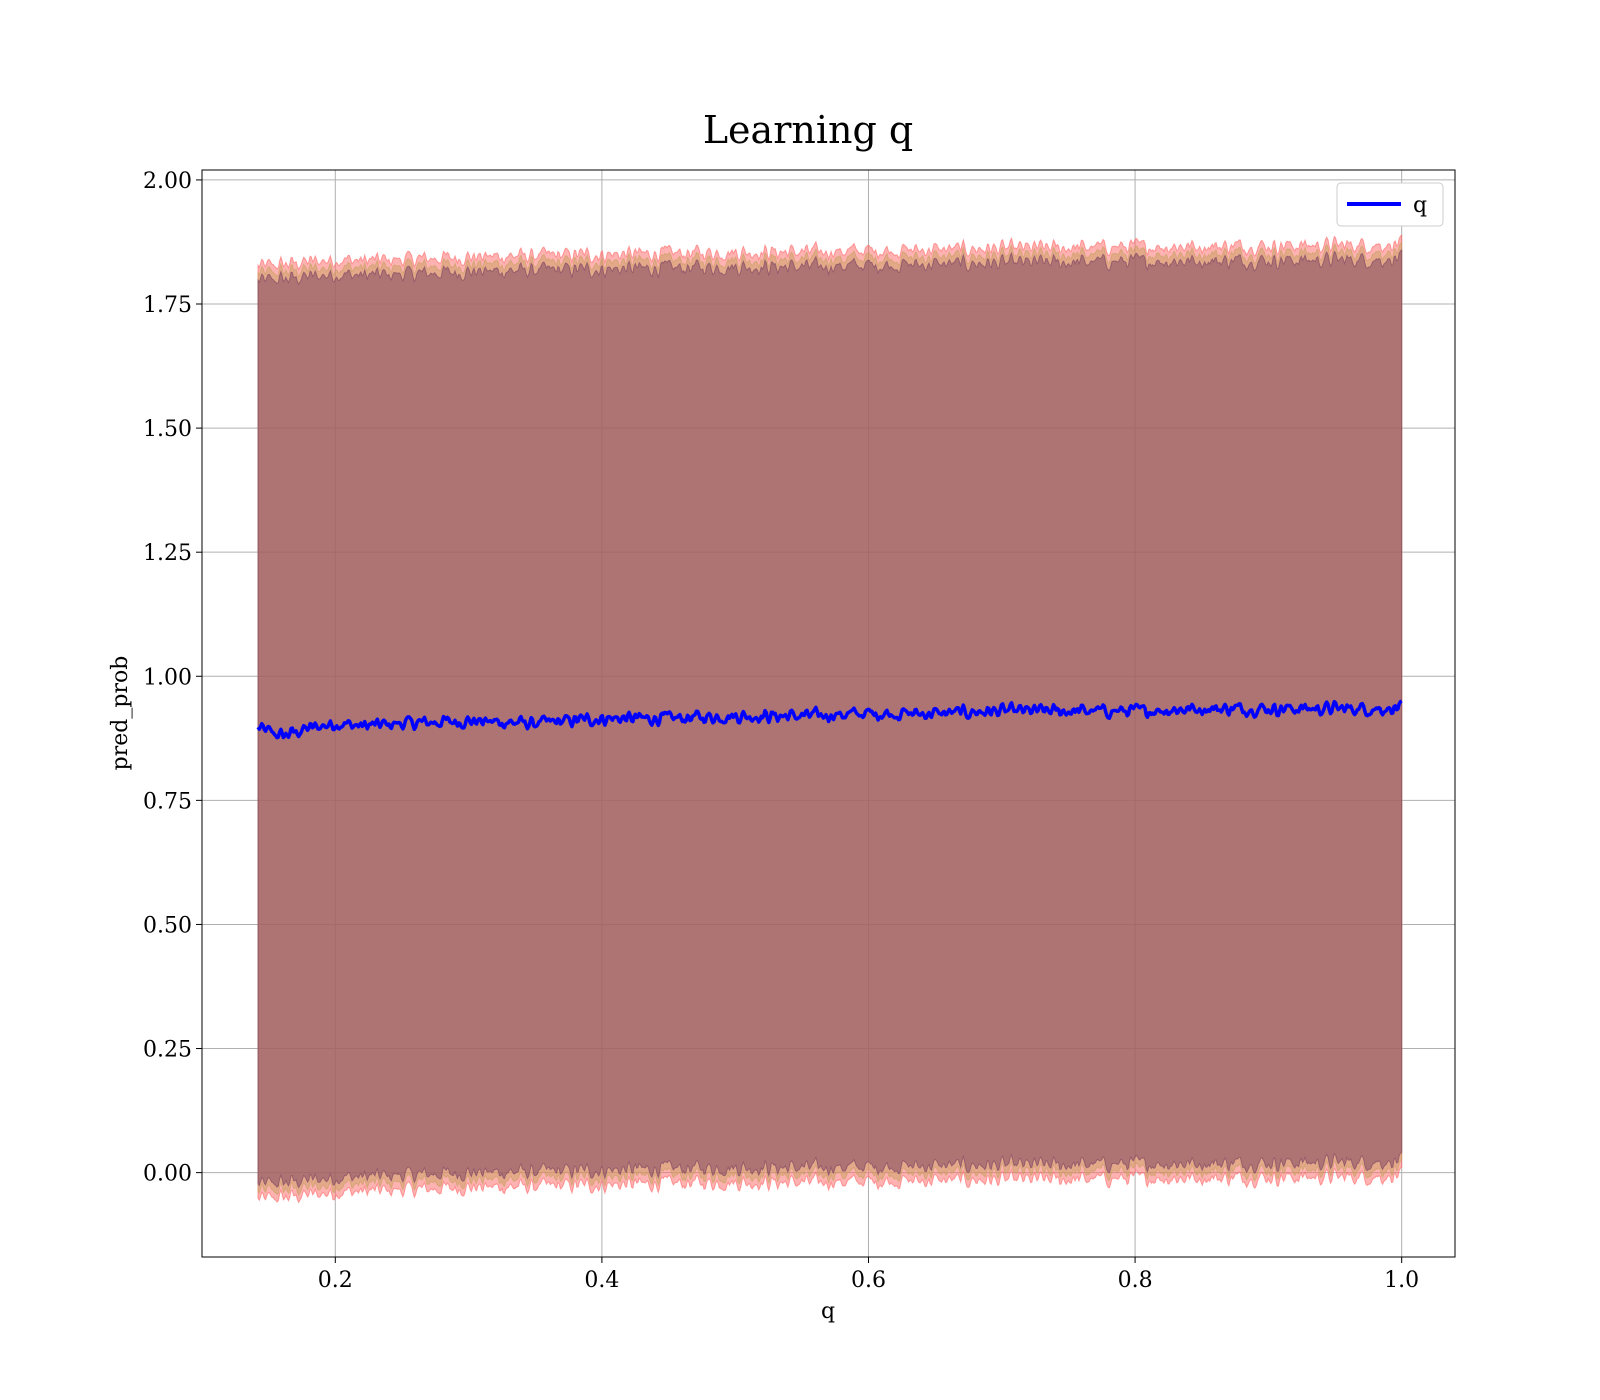 This screenshot has width=1600, height=1400. What do you see at coordinates (1135, 1280) in the screenshot?
I see `x-tick-label: 0.8` at bounding box center [1135, 1280].